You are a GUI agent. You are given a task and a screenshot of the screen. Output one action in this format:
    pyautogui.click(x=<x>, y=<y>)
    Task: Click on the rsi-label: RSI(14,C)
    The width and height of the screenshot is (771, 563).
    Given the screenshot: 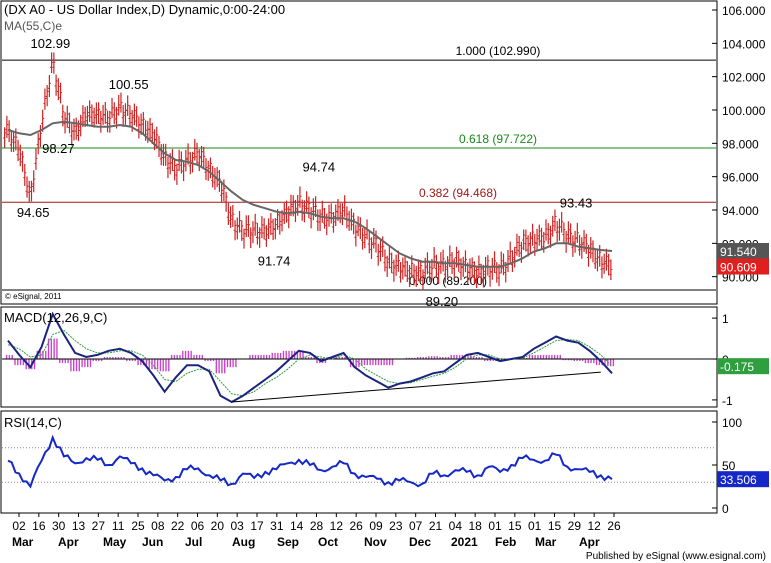 What is the action you would take?
    pyautogui.click(x=33, y=422)
    